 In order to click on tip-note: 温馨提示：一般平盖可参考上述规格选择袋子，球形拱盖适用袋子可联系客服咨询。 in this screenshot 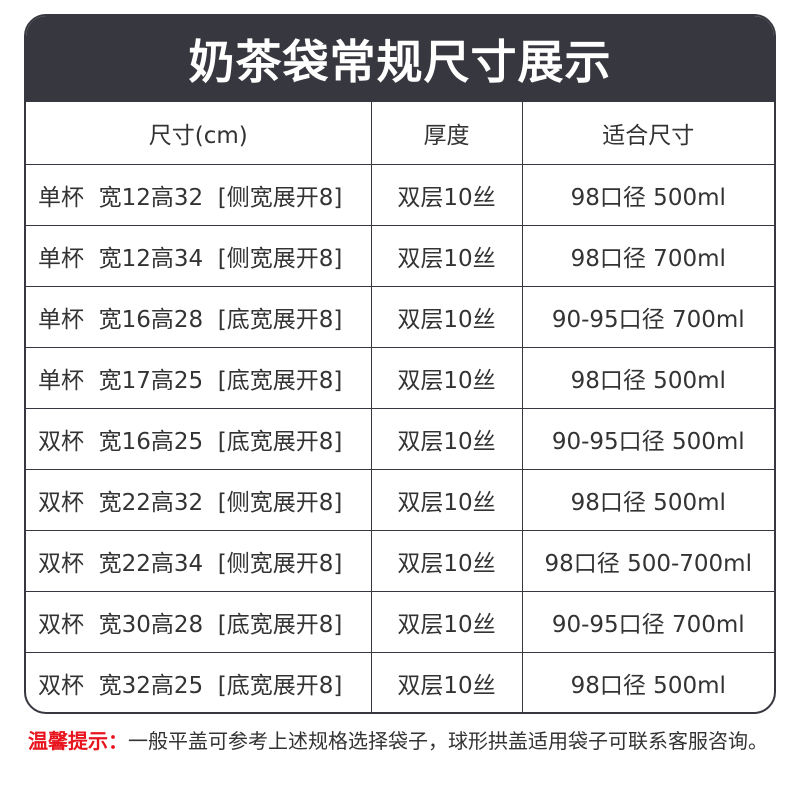, I will do `click(403, 741)`.